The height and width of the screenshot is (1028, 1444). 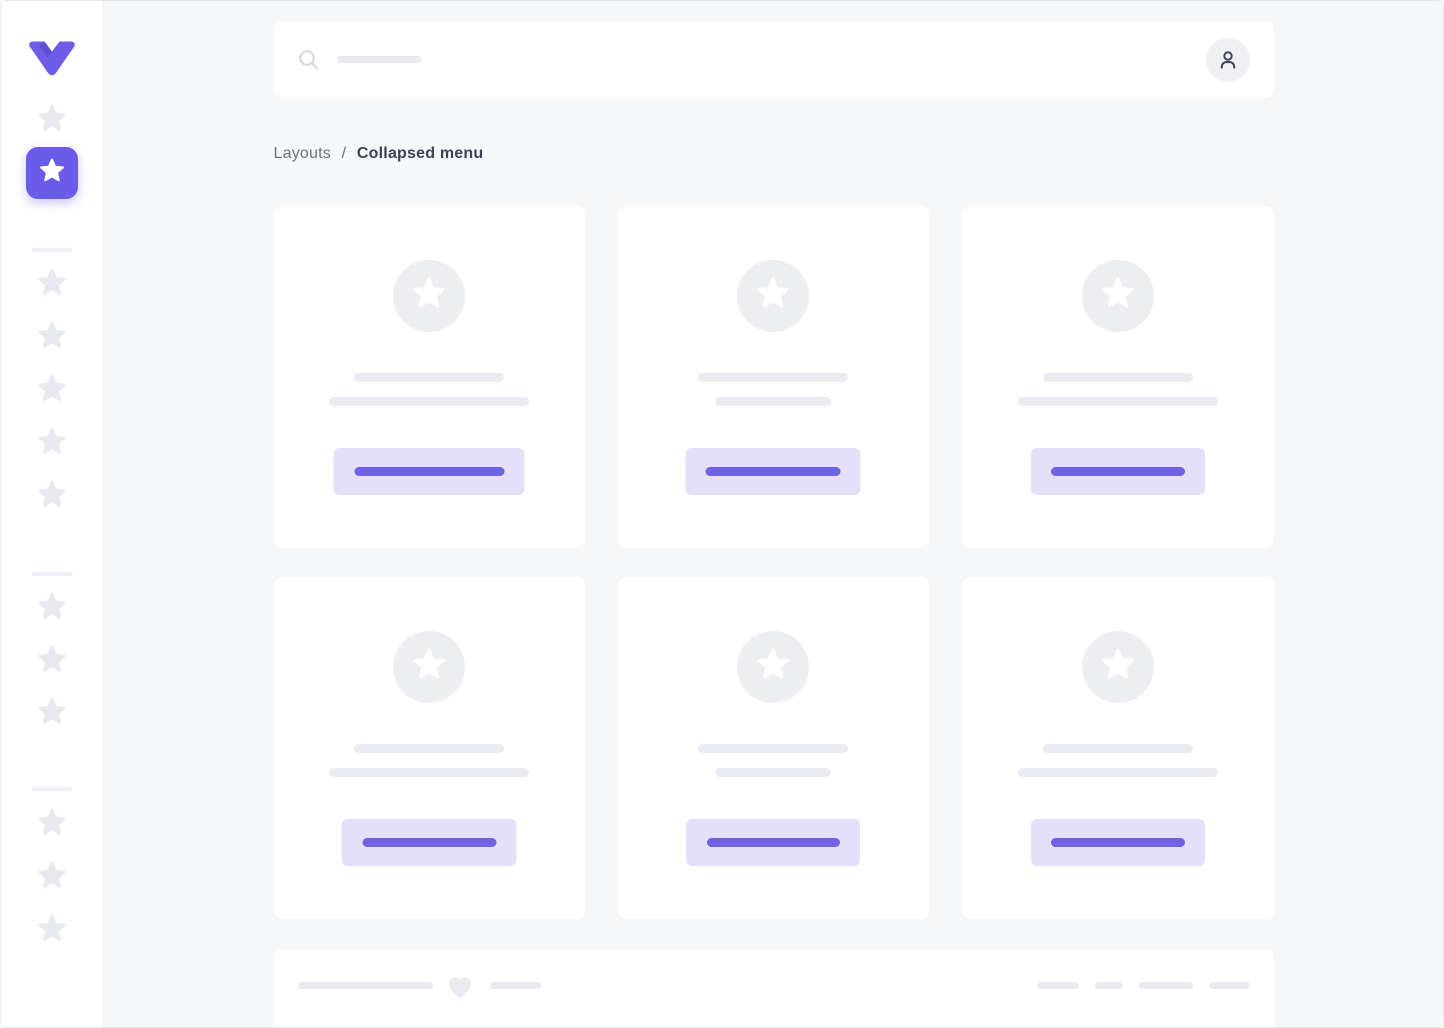 I want to click on search-input, so click(x=773, y=59).